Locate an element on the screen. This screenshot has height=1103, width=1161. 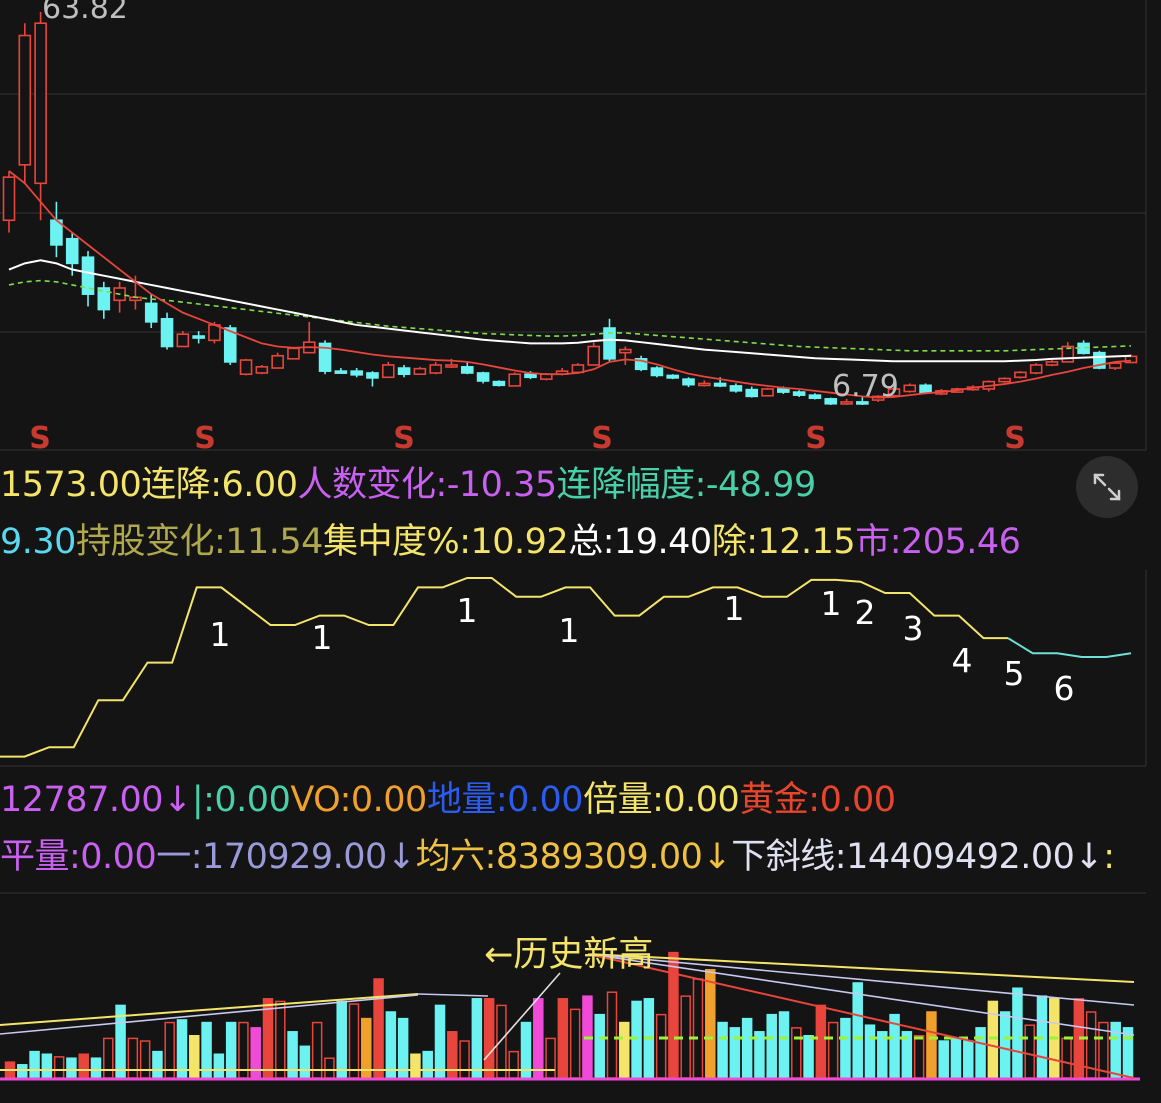
expand-button is located at coordinates (1107, 487).